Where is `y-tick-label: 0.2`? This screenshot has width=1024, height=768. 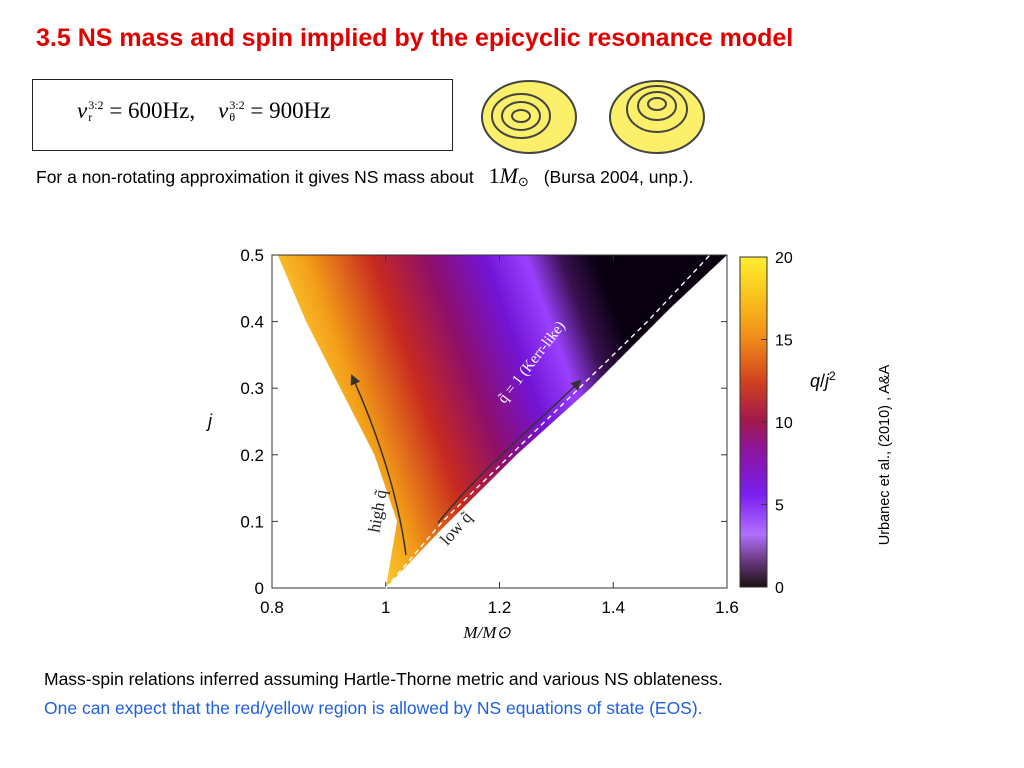 y-tick-label: 0.2 is located at coordinates (252, 455).